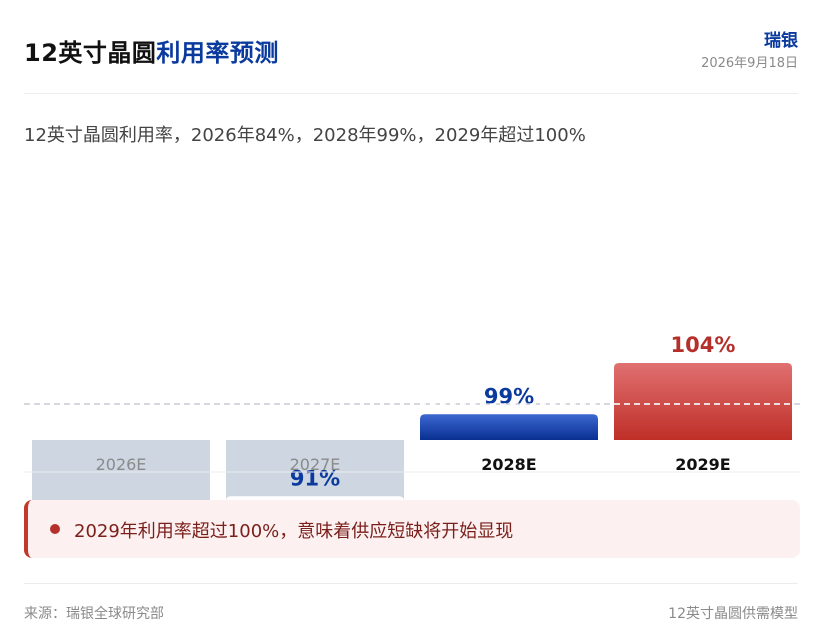  I want to click on bar-2026E, so click(121, 470).